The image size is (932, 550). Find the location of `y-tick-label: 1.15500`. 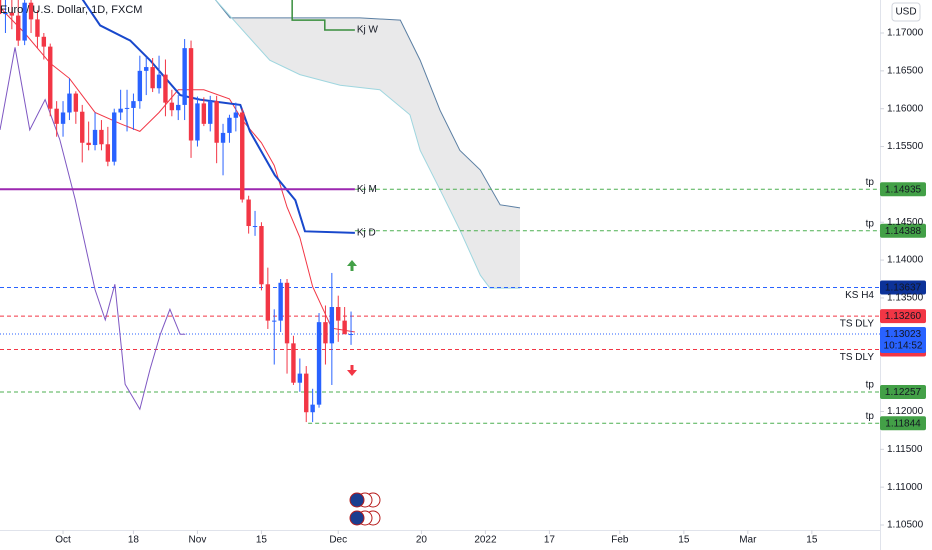

y-tick-label: 1.15500 is located at coordinates (905, 146).